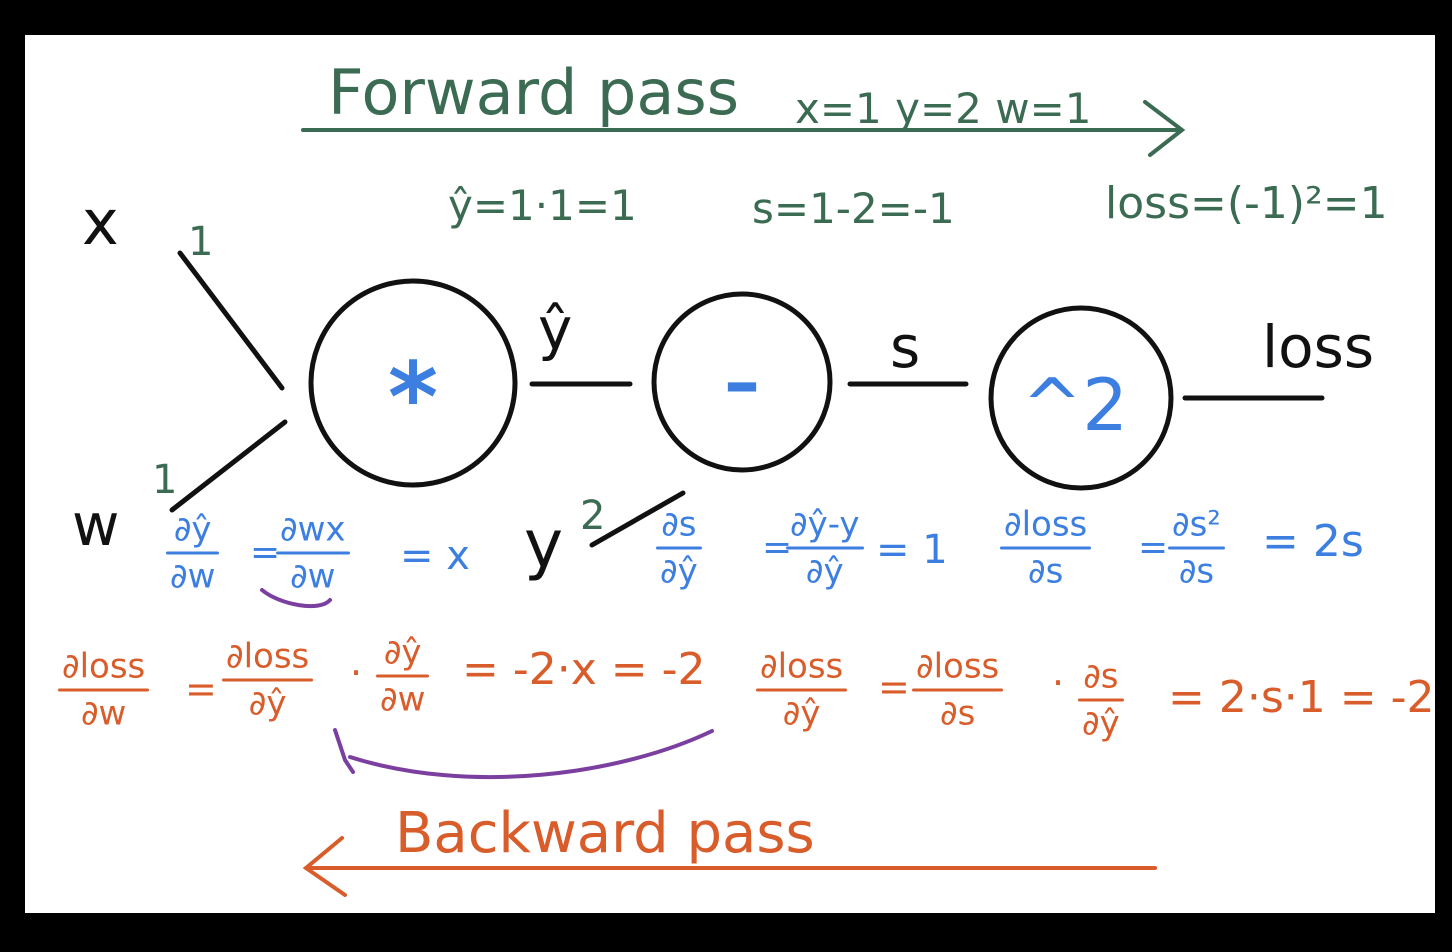  What do you see at coordinates (100, 222) in the screenshot?
I see `input-x-label: x` at bounding box center [100, 222].